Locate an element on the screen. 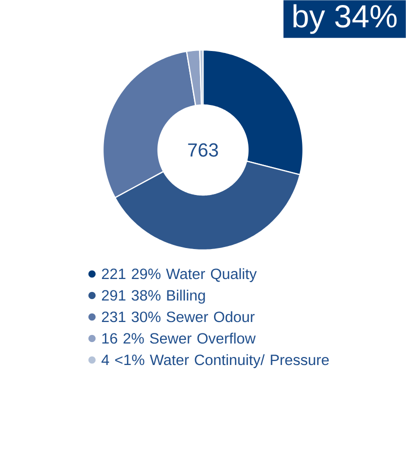 This screenshot has height=450, width=406. text: by 34% is located at coordinates (345, 19).